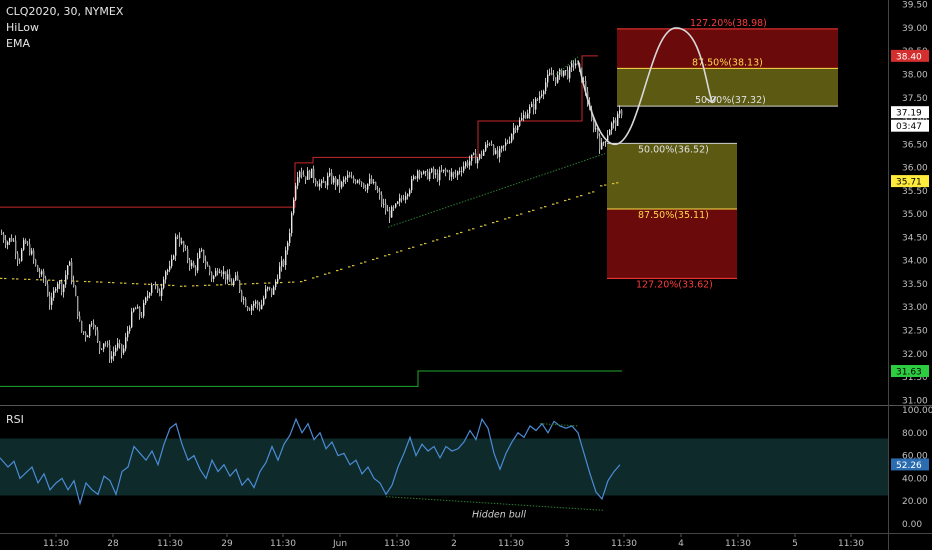  I want to click on rsi-tag-label: 52.26, so click(909, 466).